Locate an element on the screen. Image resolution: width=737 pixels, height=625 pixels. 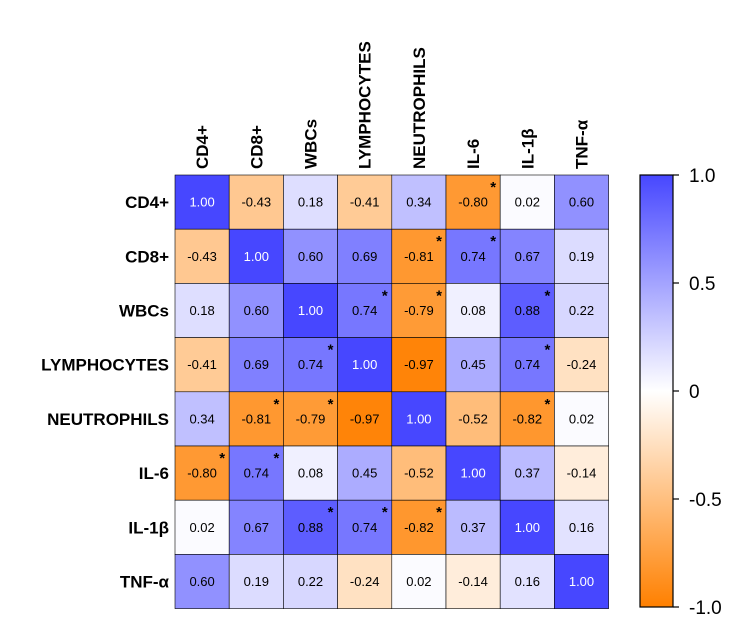
heatmap-cell-r7-c4 is located at coordinates (419, 581).